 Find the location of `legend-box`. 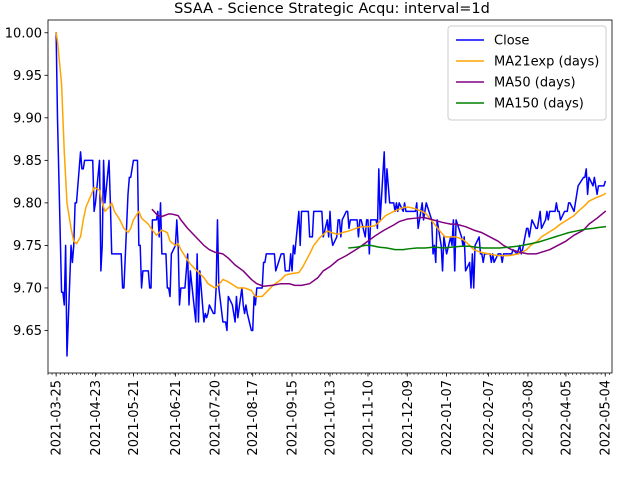

legend-box is located at coordinates (527, 73).